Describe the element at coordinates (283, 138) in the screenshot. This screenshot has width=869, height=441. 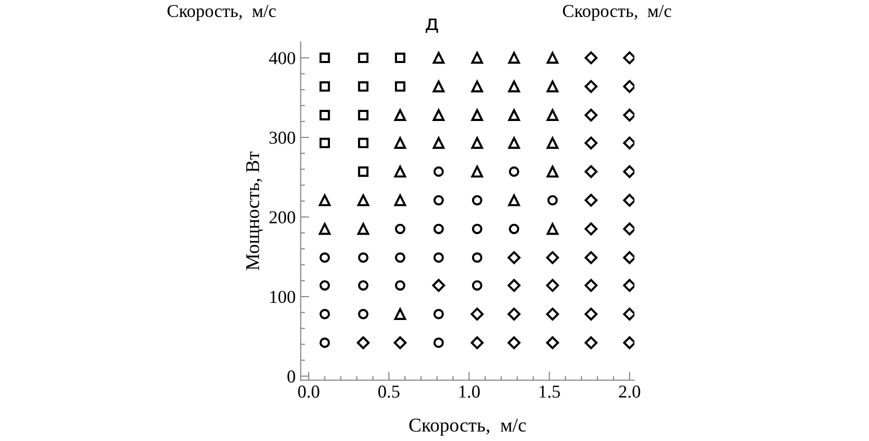
I see `y-tick-label: 300` at that location.